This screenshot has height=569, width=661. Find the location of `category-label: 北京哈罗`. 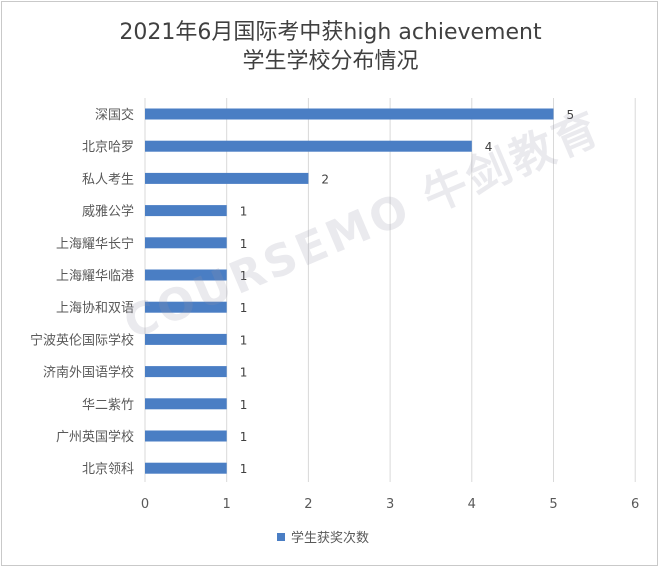

category-label: 北京哈罗 is located at coordinates (108, 147).